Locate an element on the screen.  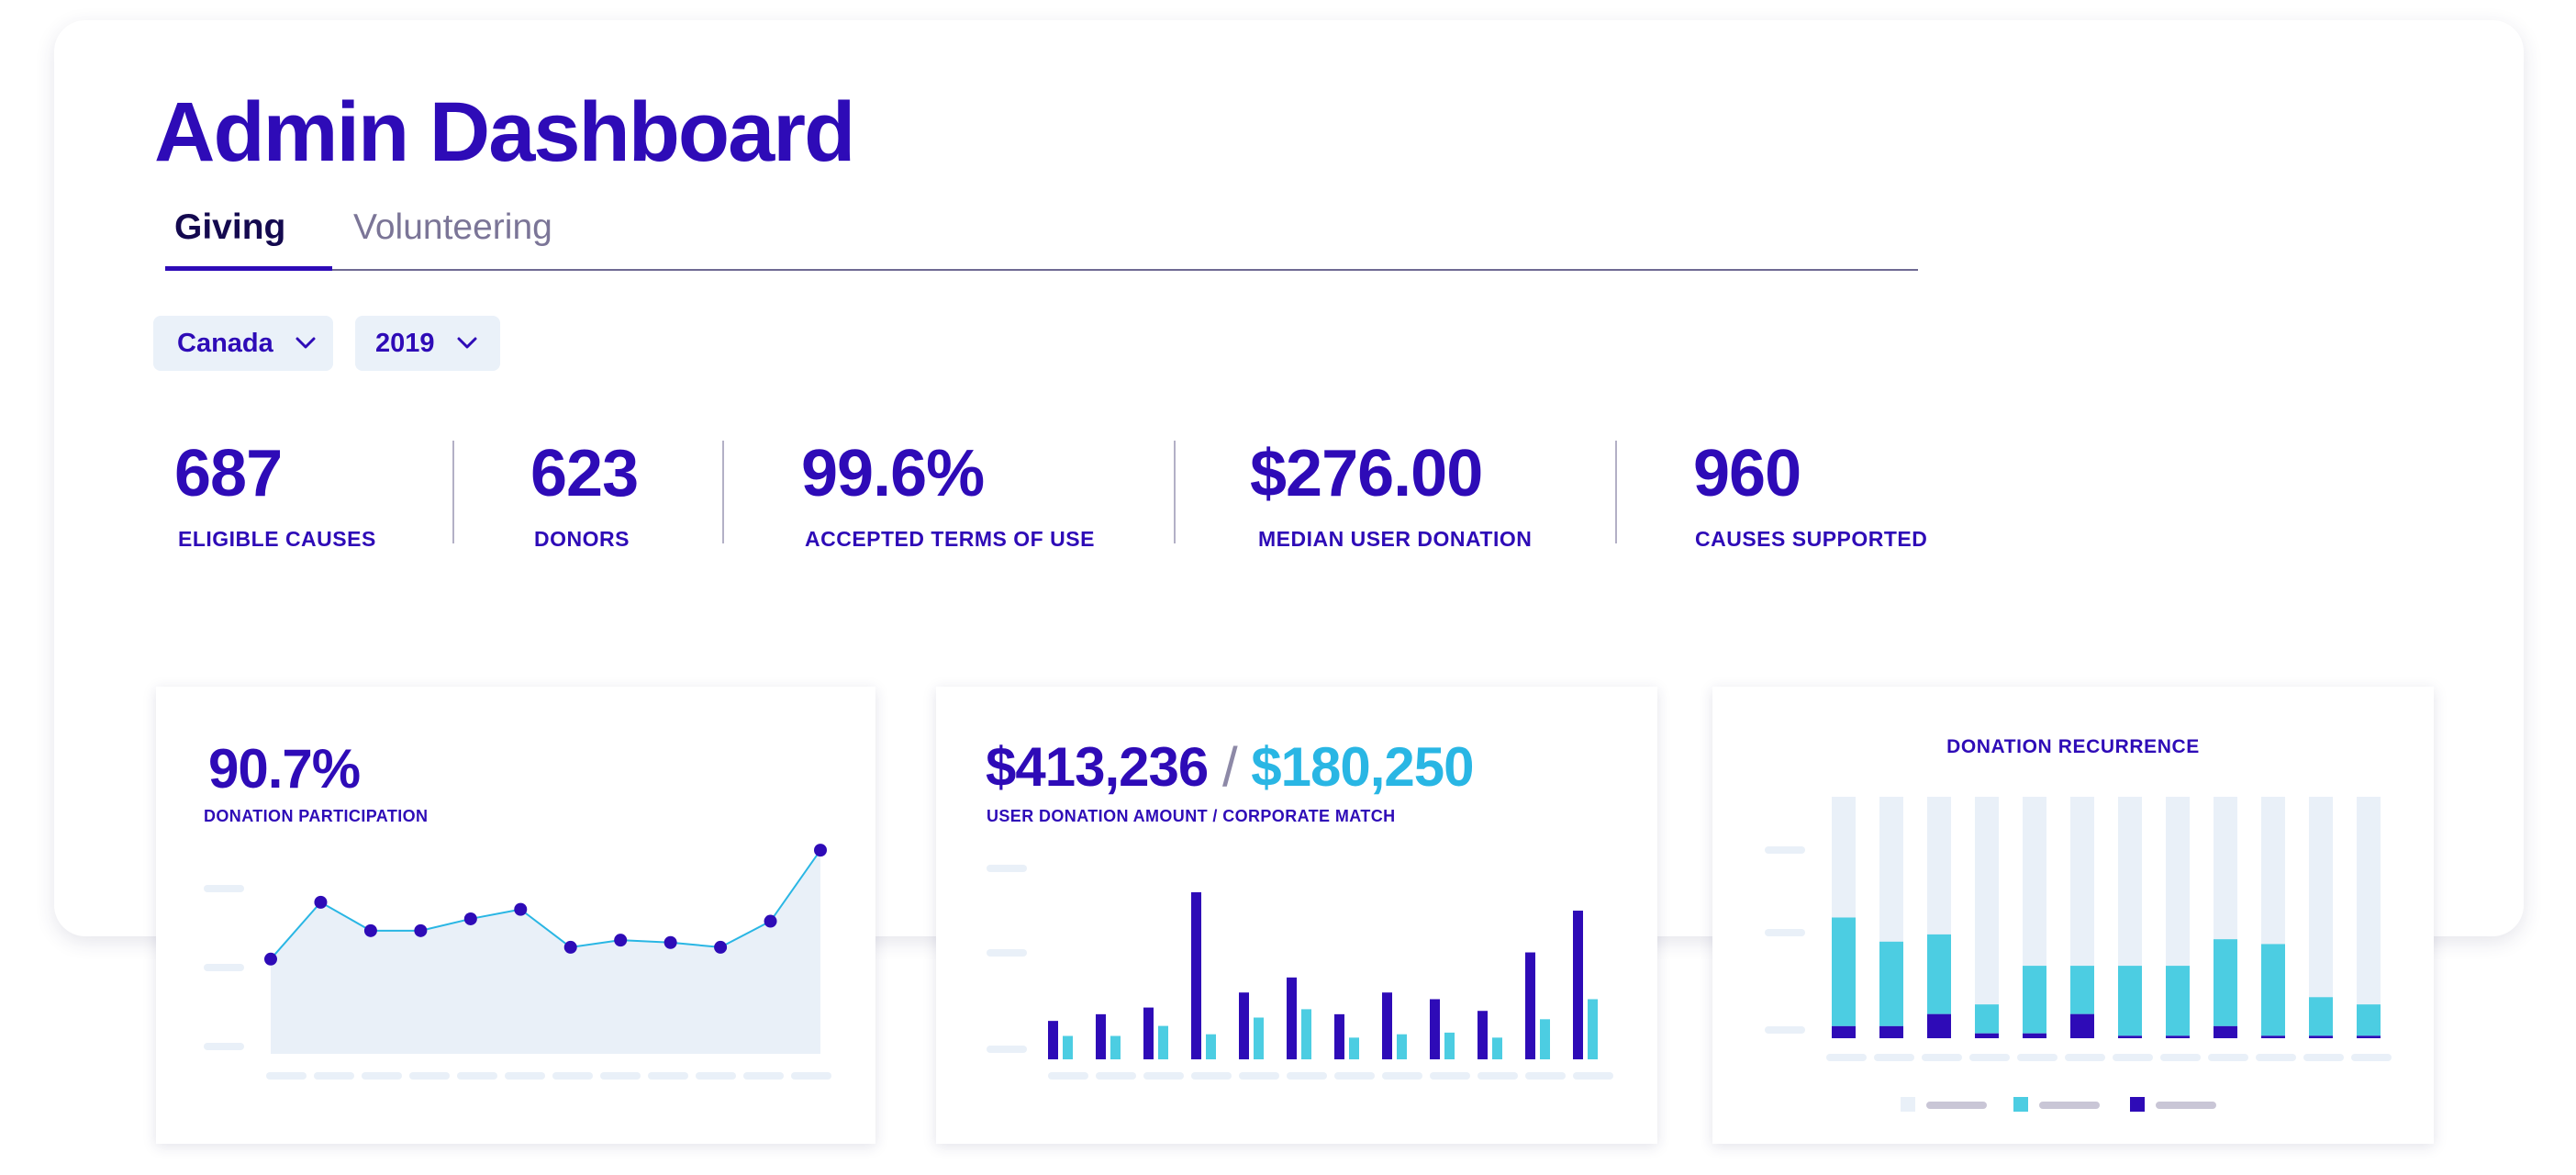
donation-amount-header: $413,236 / $180,250 is located at coordinates (1230, 767).